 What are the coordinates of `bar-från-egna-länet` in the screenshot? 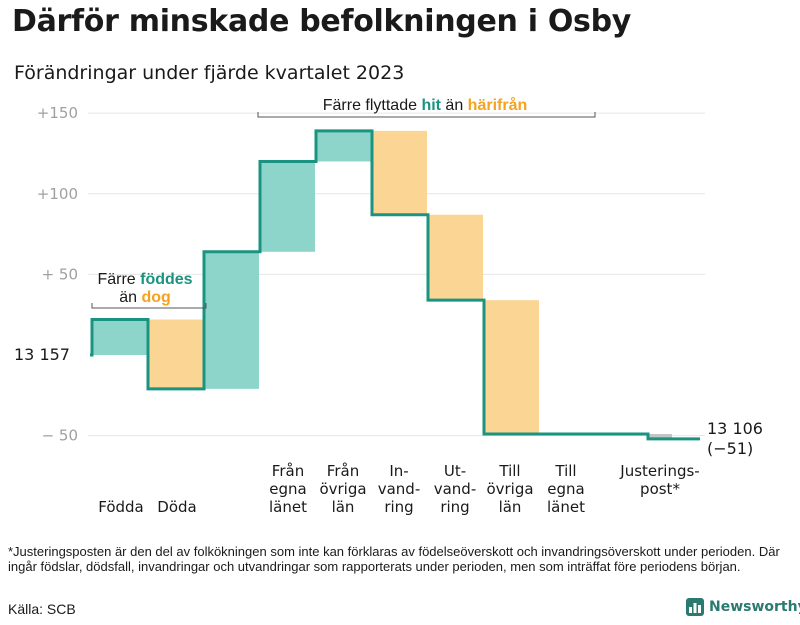 It's located at (231, 320).